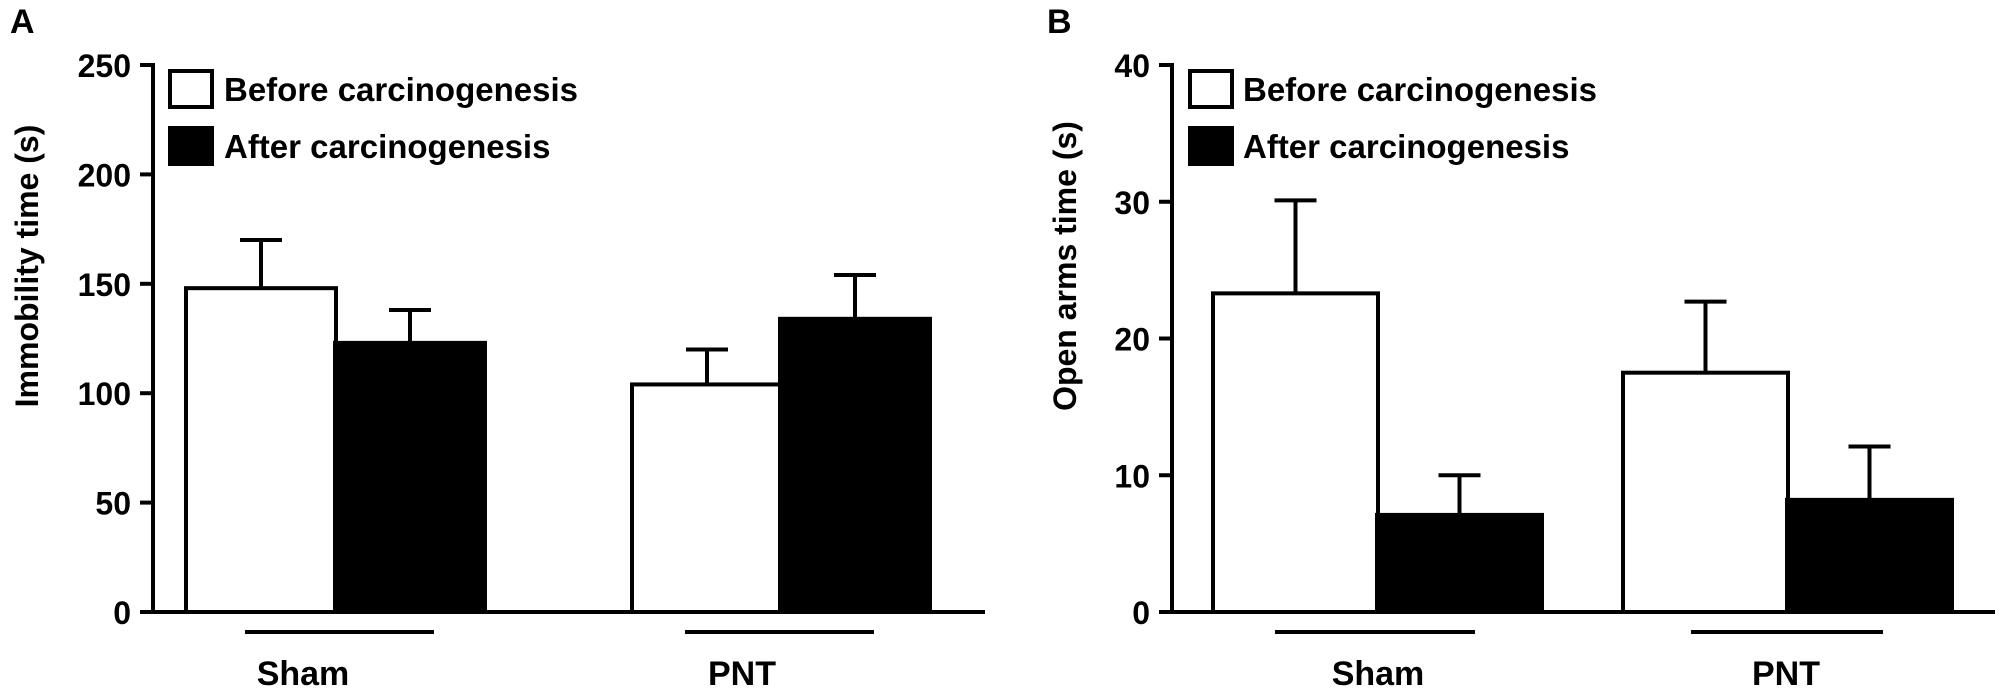  I want to click on y-tick-label: 20, so click(1132, 340).